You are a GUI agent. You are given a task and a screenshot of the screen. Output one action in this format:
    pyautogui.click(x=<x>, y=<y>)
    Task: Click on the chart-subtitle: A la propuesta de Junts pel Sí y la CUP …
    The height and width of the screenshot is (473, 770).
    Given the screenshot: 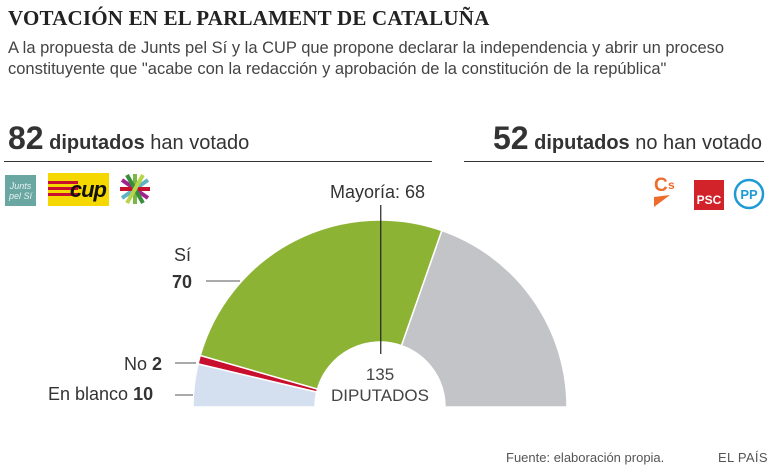 What is the action you would take?
    pyautogui.click(x=366, y=58)
    